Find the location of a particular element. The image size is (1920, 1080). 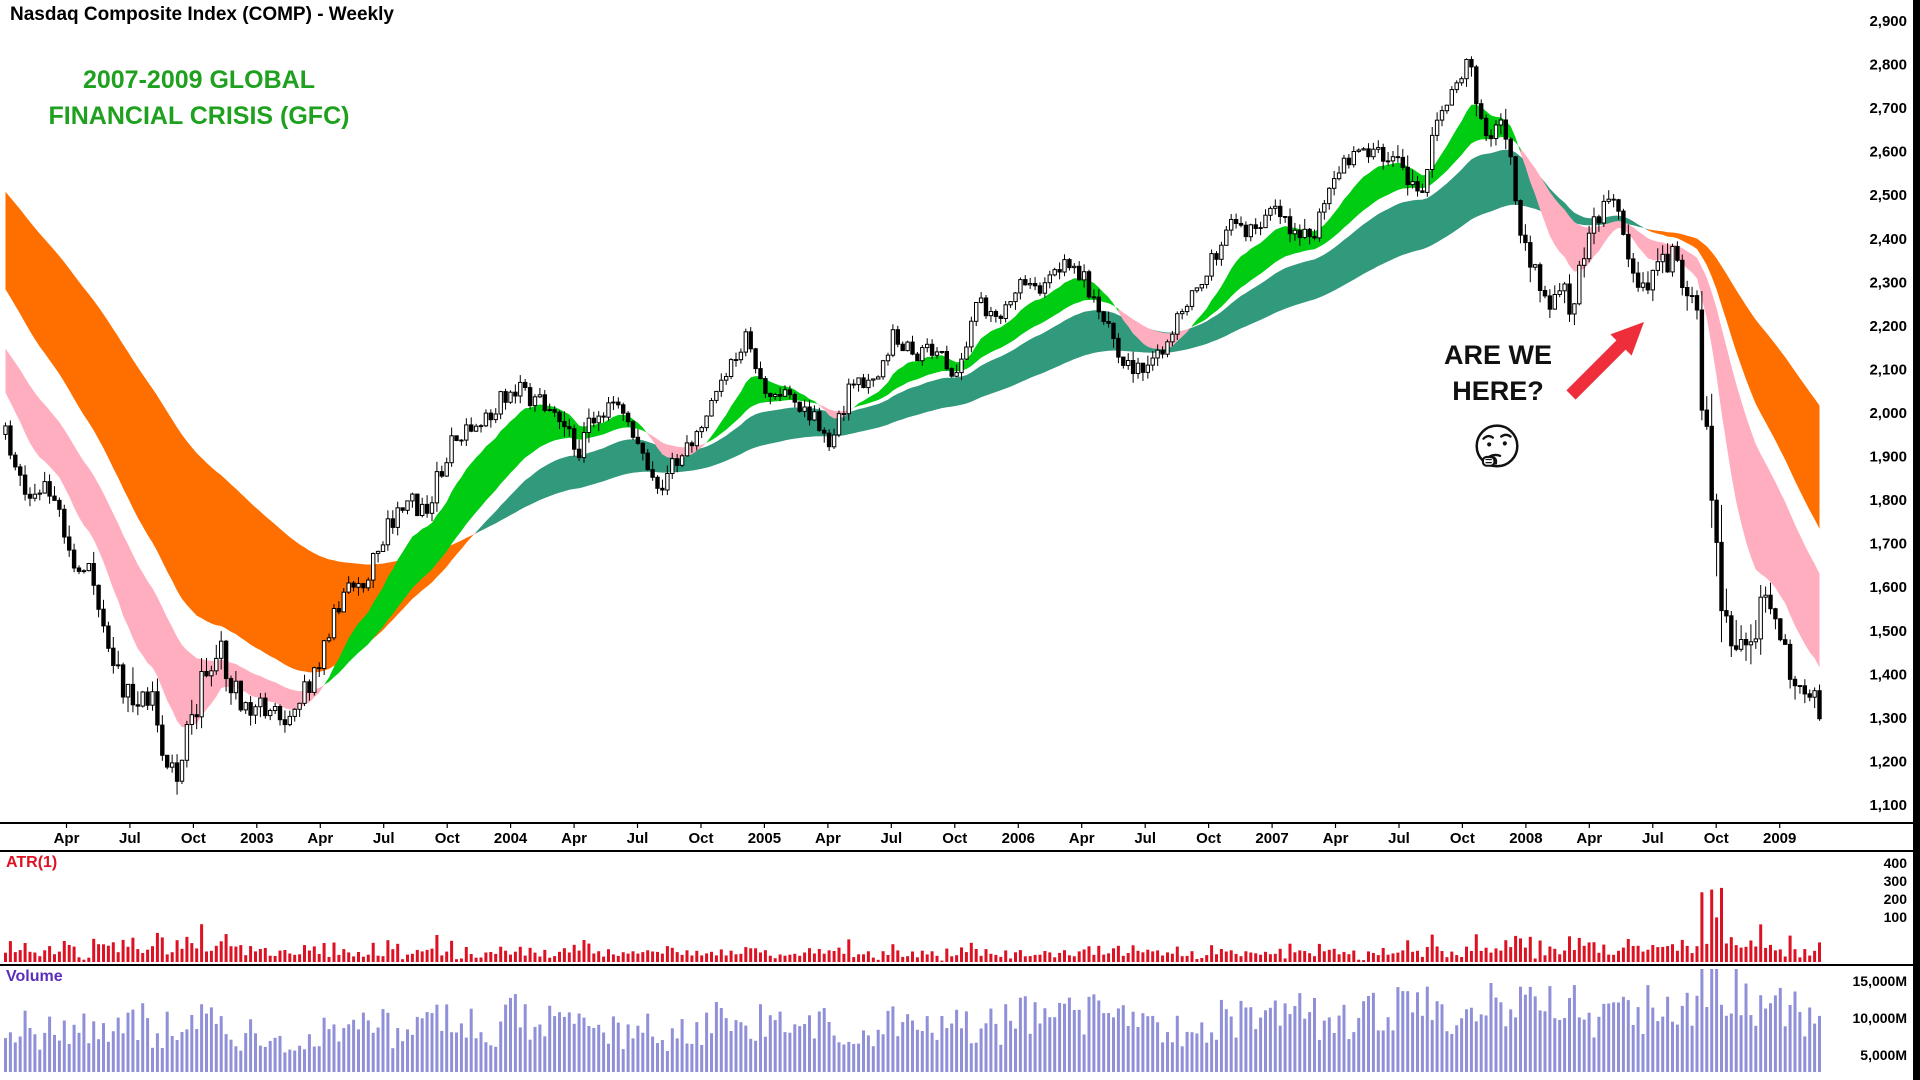

price-tick-label: 2,700 is located at coordinates (1888, 108).